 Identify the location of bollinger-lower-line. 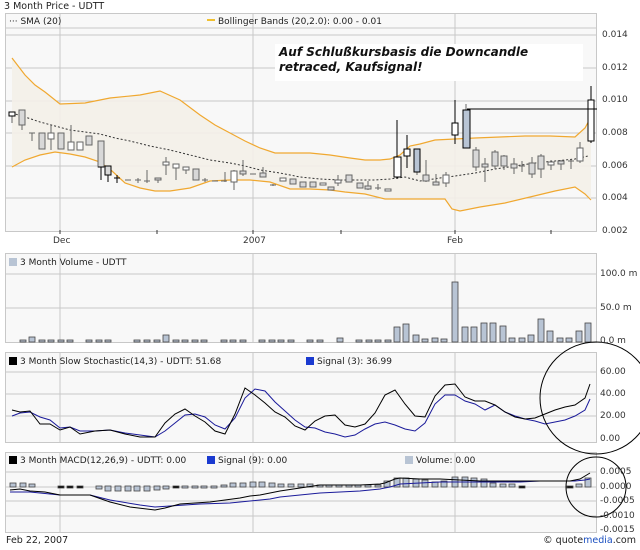
(301, 181).